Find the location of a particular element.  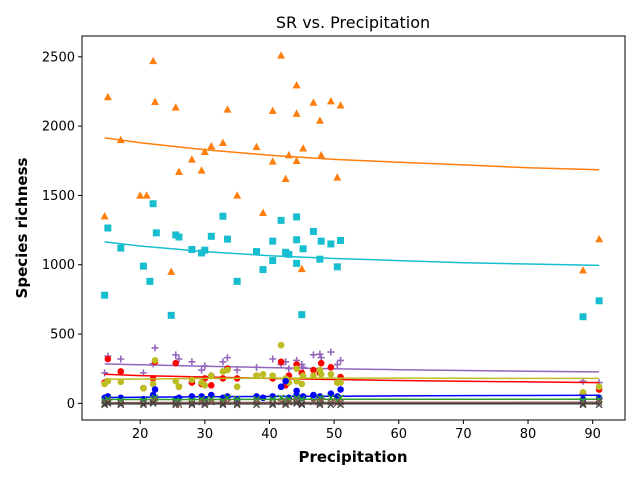

x-axis-label: Precipitation is located at coordinates (352, 457).